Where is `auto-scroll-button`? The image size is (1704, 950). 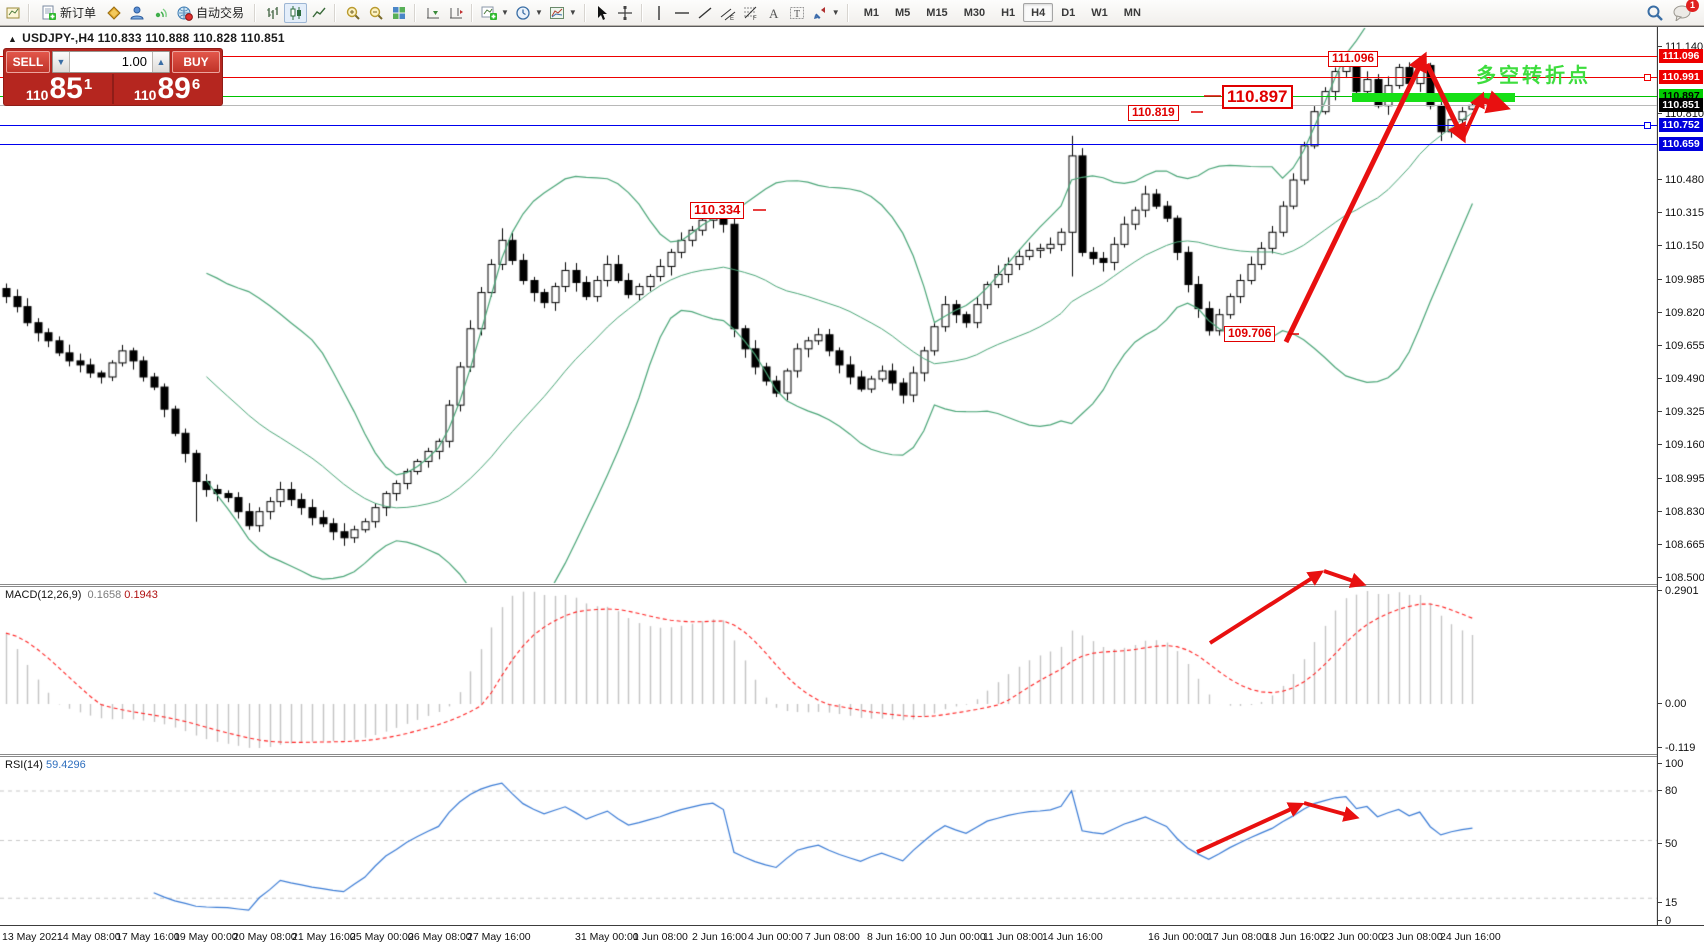 auto-scroll-button is located at coordinates (432, 13).